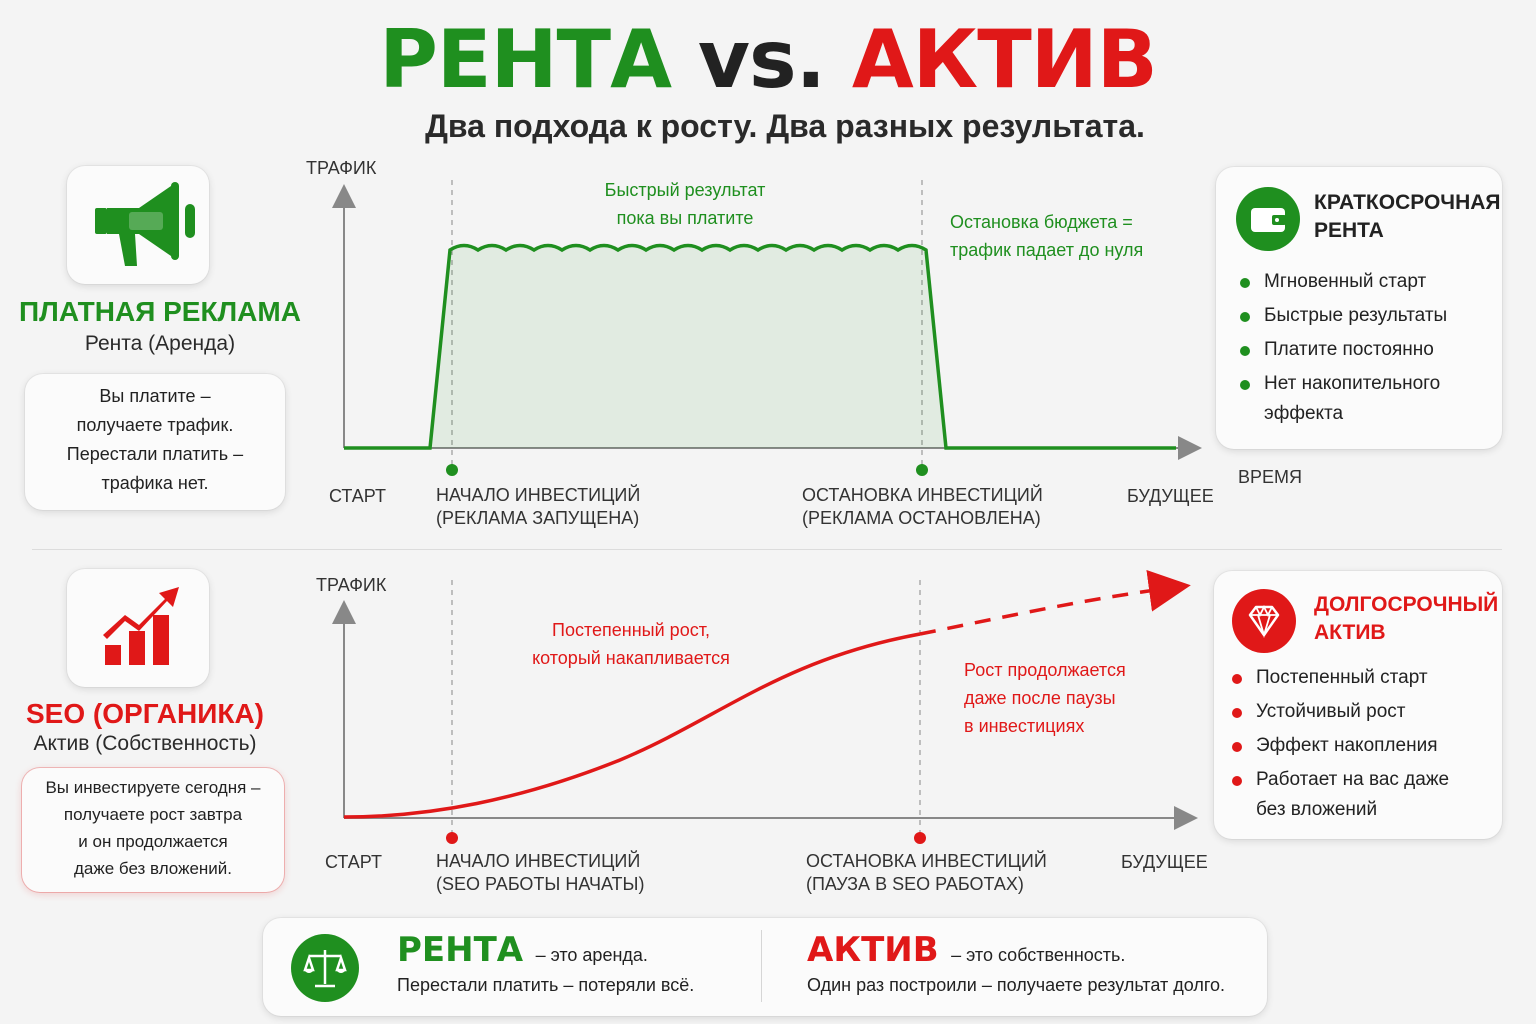 This screenshot has height=1024, width=1536. Describe the element at coordinates (153, 787) in the screenshot. I see `seo-desc-line: Вы инвестируете сегодня –` at that location.